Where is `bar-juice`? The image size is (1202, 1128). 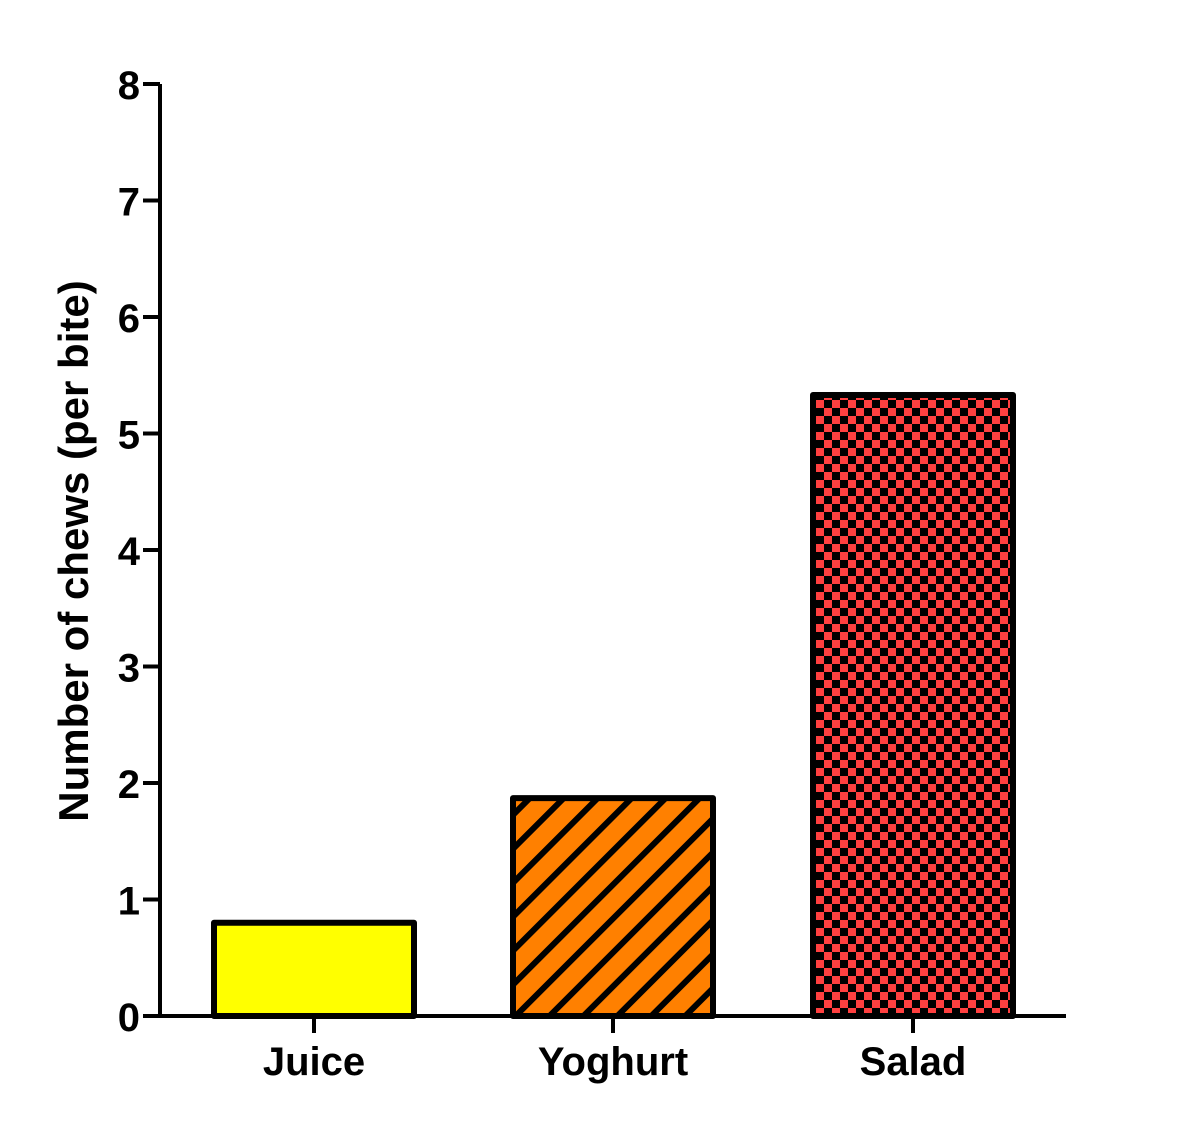
bar-juice is located at coordinates (314, 969).